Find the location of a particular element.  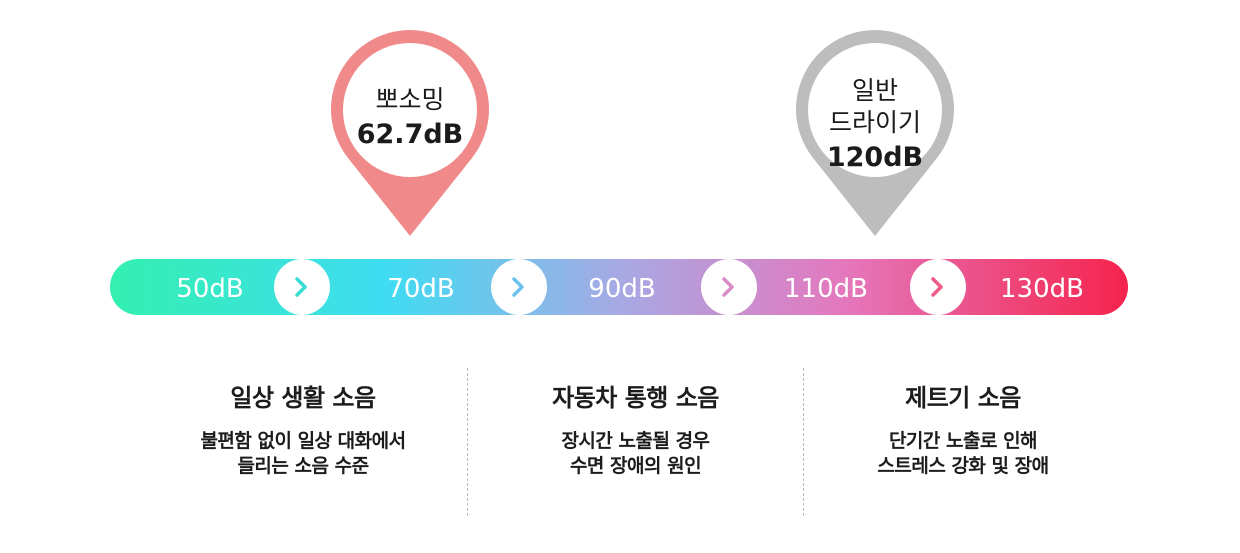

scale-bar is located at coordinates (619, 287).